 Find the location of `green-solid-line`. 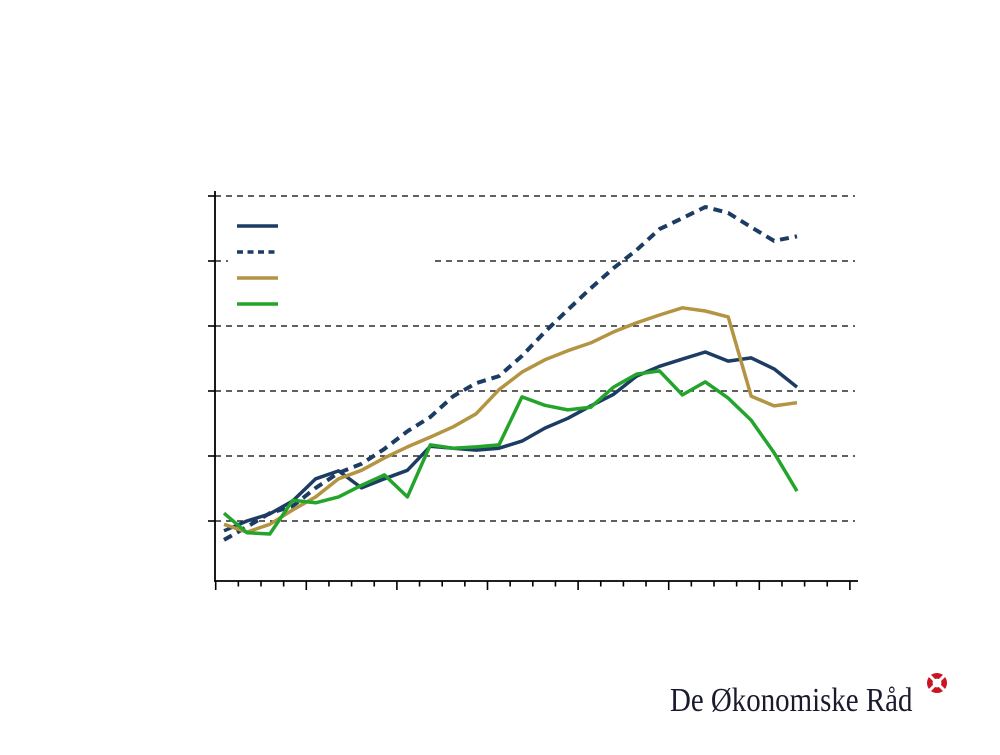

green-solid-line is located at coordinates (510, 452).